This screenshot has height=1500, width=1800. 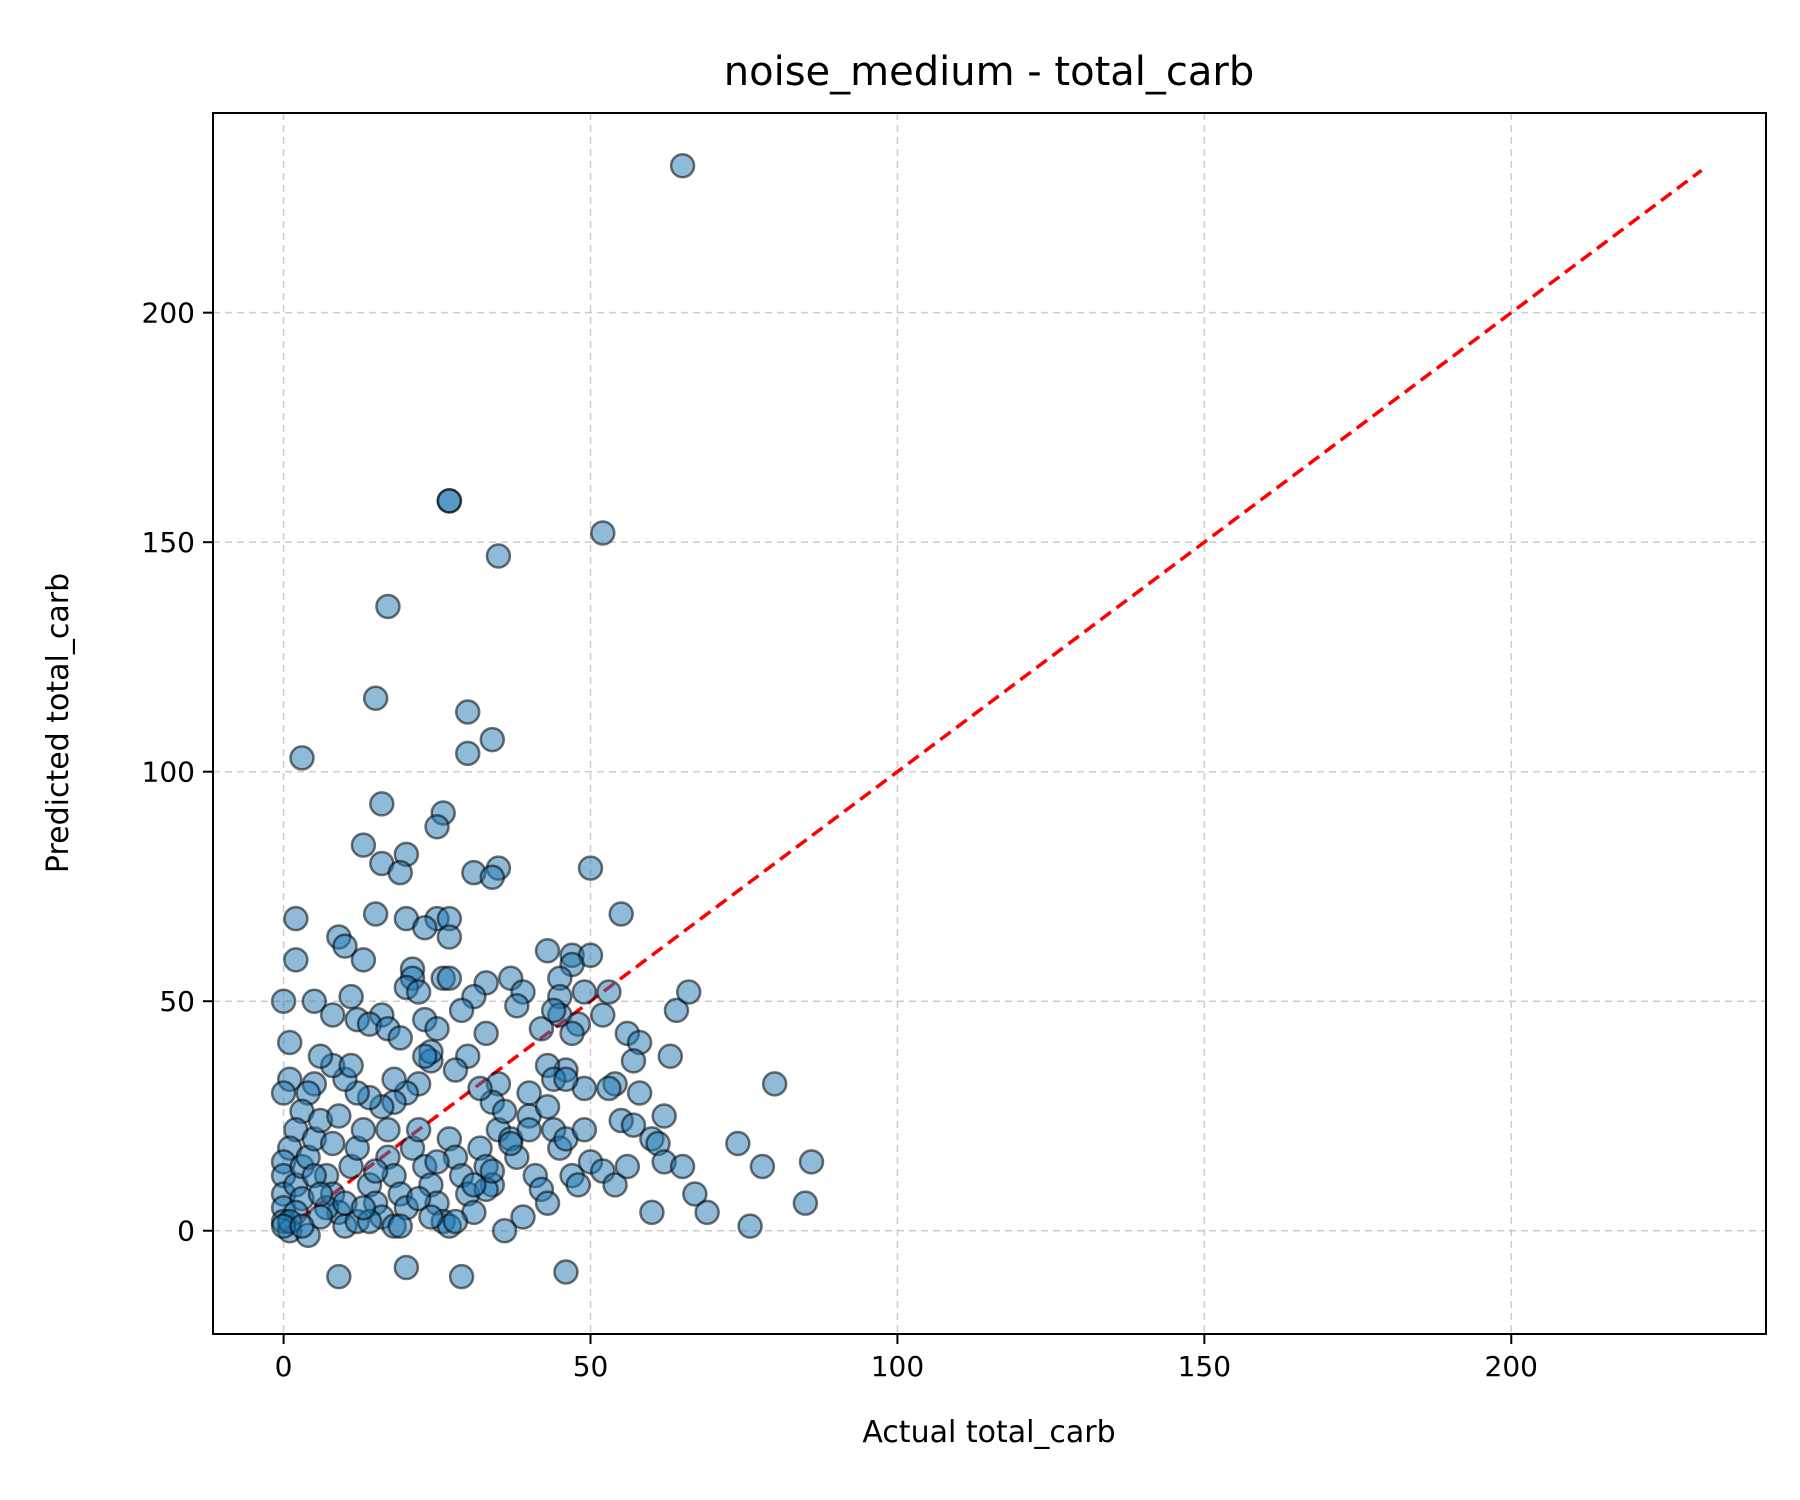 I want to click on chart-title: noise_medium - total_carb, so click(x=989, y=72).